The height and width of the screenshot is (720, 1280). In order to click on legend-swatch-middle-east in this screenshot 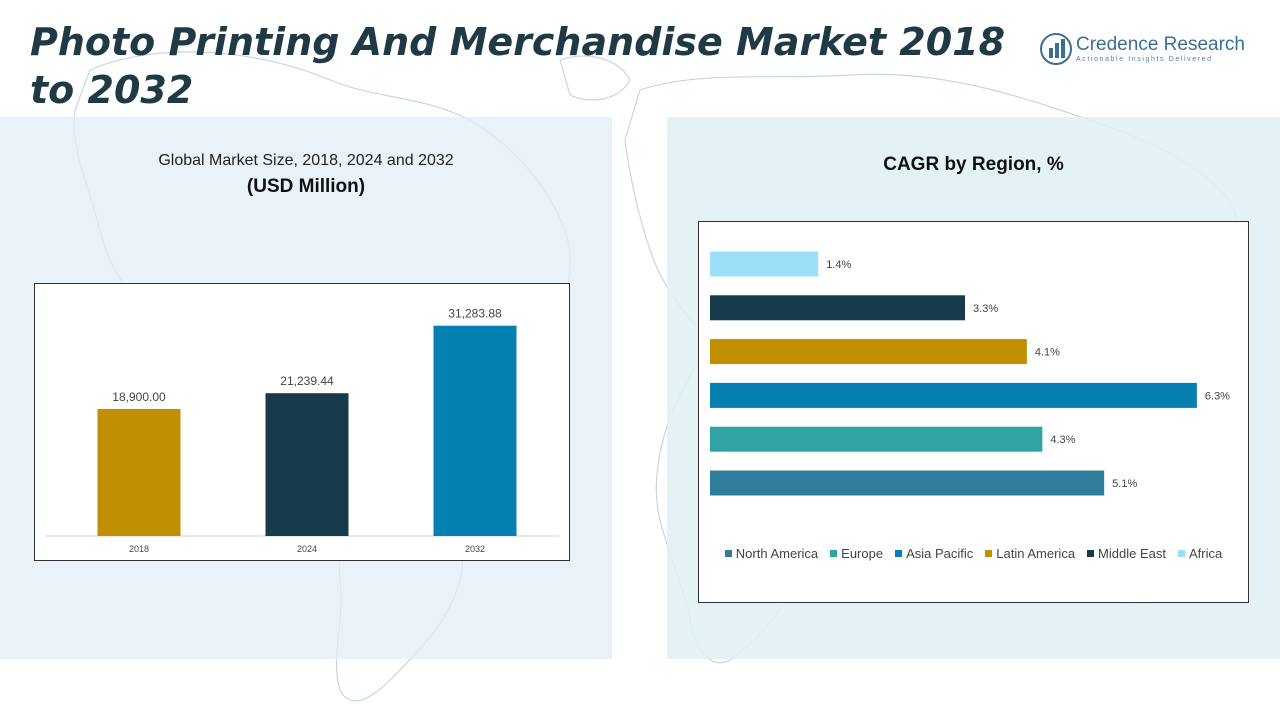, I will do `click(1091, 553)`.